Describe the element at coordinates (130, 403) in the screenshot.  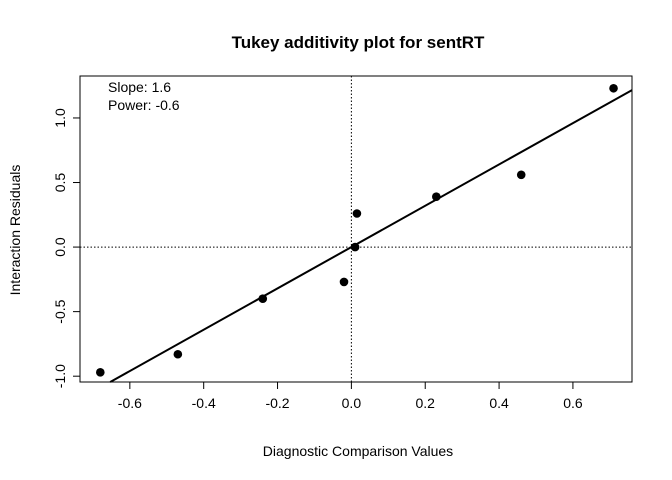
I see `x-tick-label: -0.6` at that location.